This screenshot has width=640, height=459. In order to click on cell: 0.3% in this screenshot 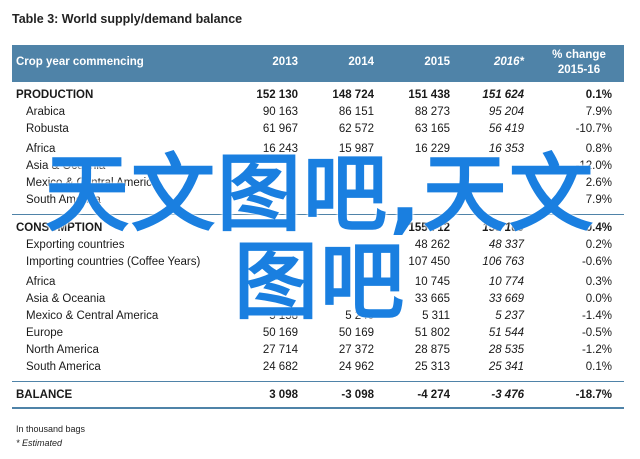, I will do `click(598, 282)`.